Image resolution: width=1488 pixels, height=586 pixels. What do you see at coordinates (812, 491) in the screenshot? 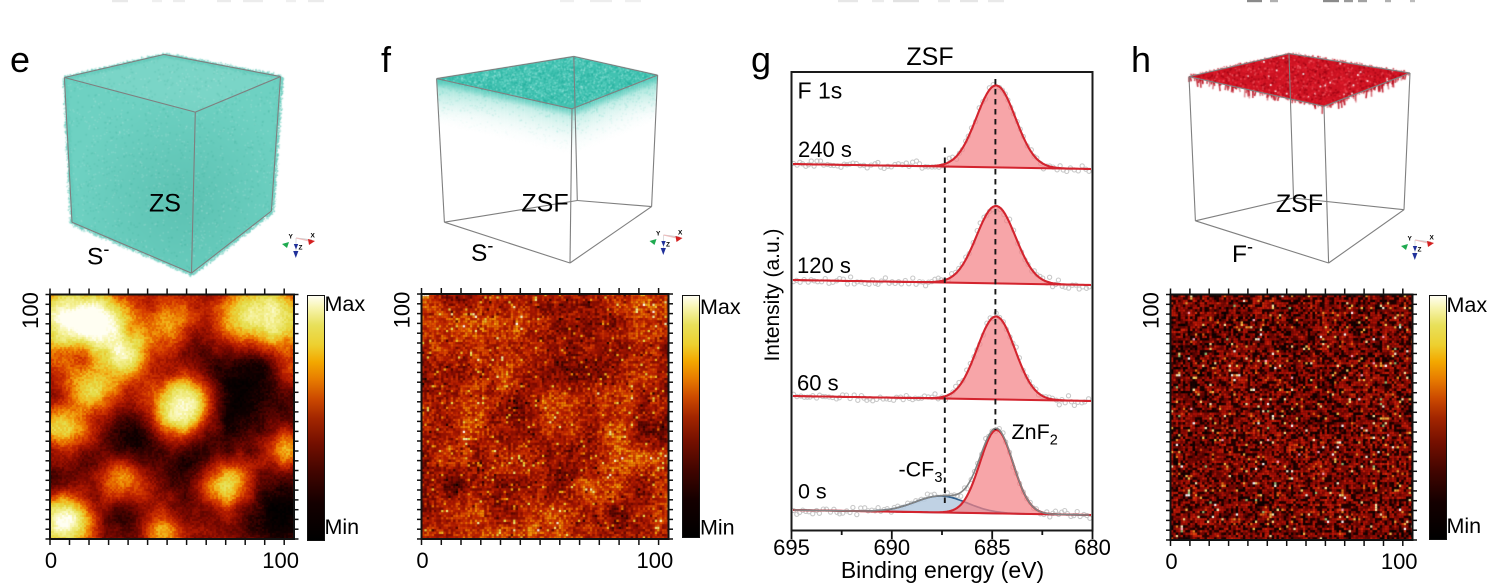
I see `svg-text: 0 s` at bounding box center [812, 491].